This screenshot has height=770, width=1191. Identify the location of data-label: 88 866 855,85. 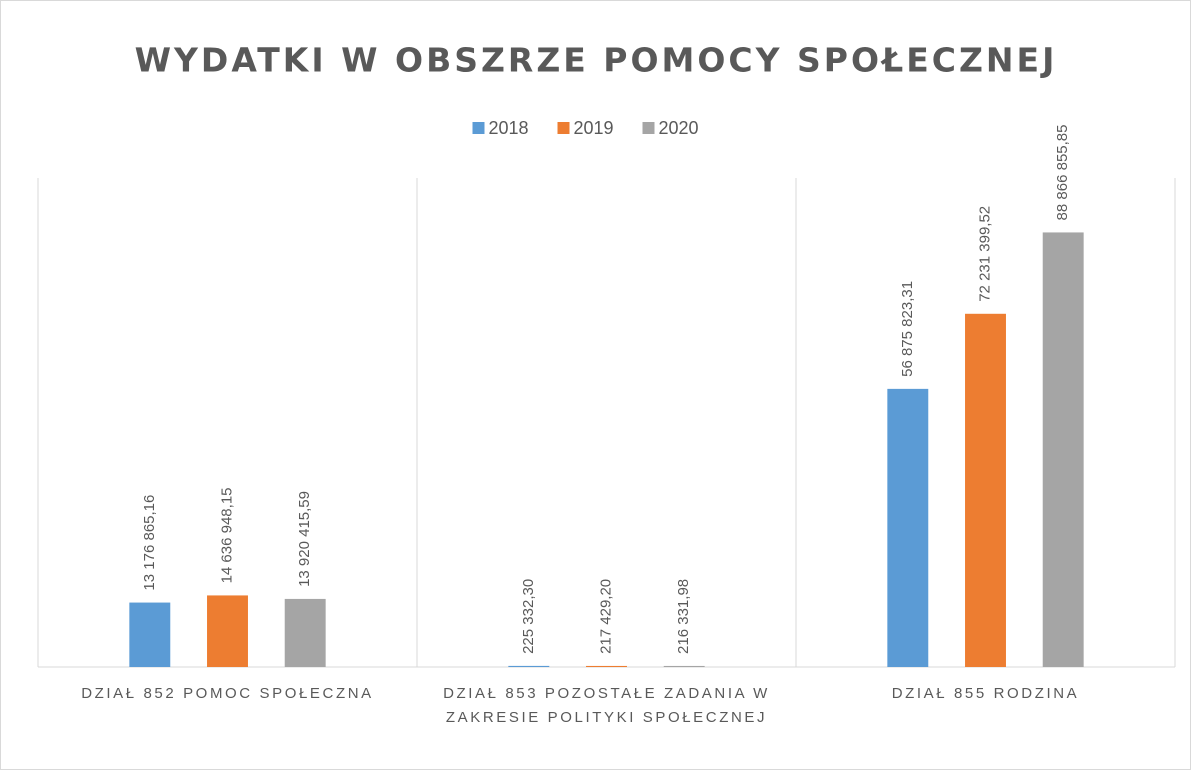
(1062, 173).